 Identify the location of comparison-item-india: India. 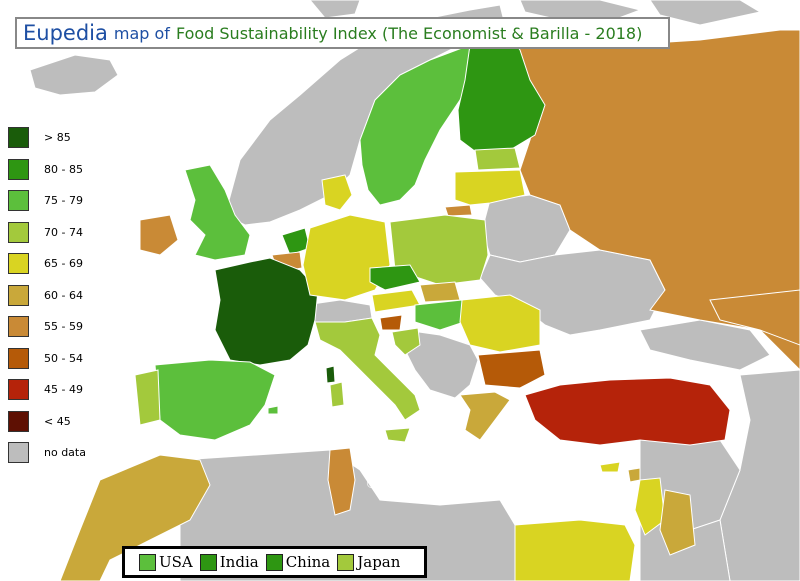
(229, 562).